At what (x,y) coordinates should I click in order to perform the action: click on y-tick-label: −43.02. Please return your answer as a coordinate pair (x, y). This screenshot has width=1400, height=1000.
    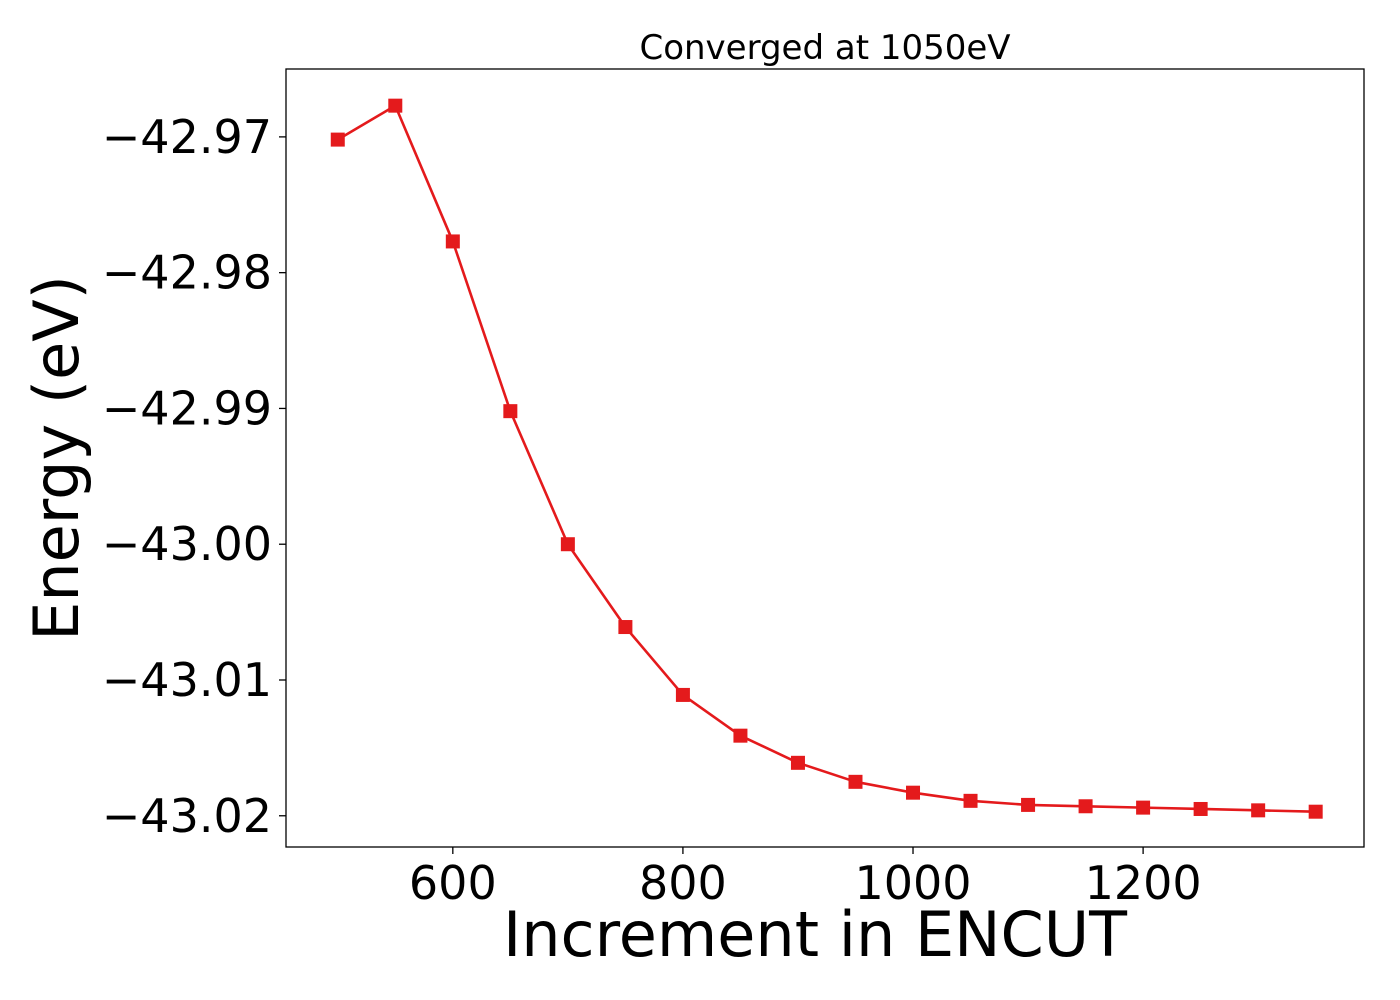
    Looking at the image, I should click on (187, 816).